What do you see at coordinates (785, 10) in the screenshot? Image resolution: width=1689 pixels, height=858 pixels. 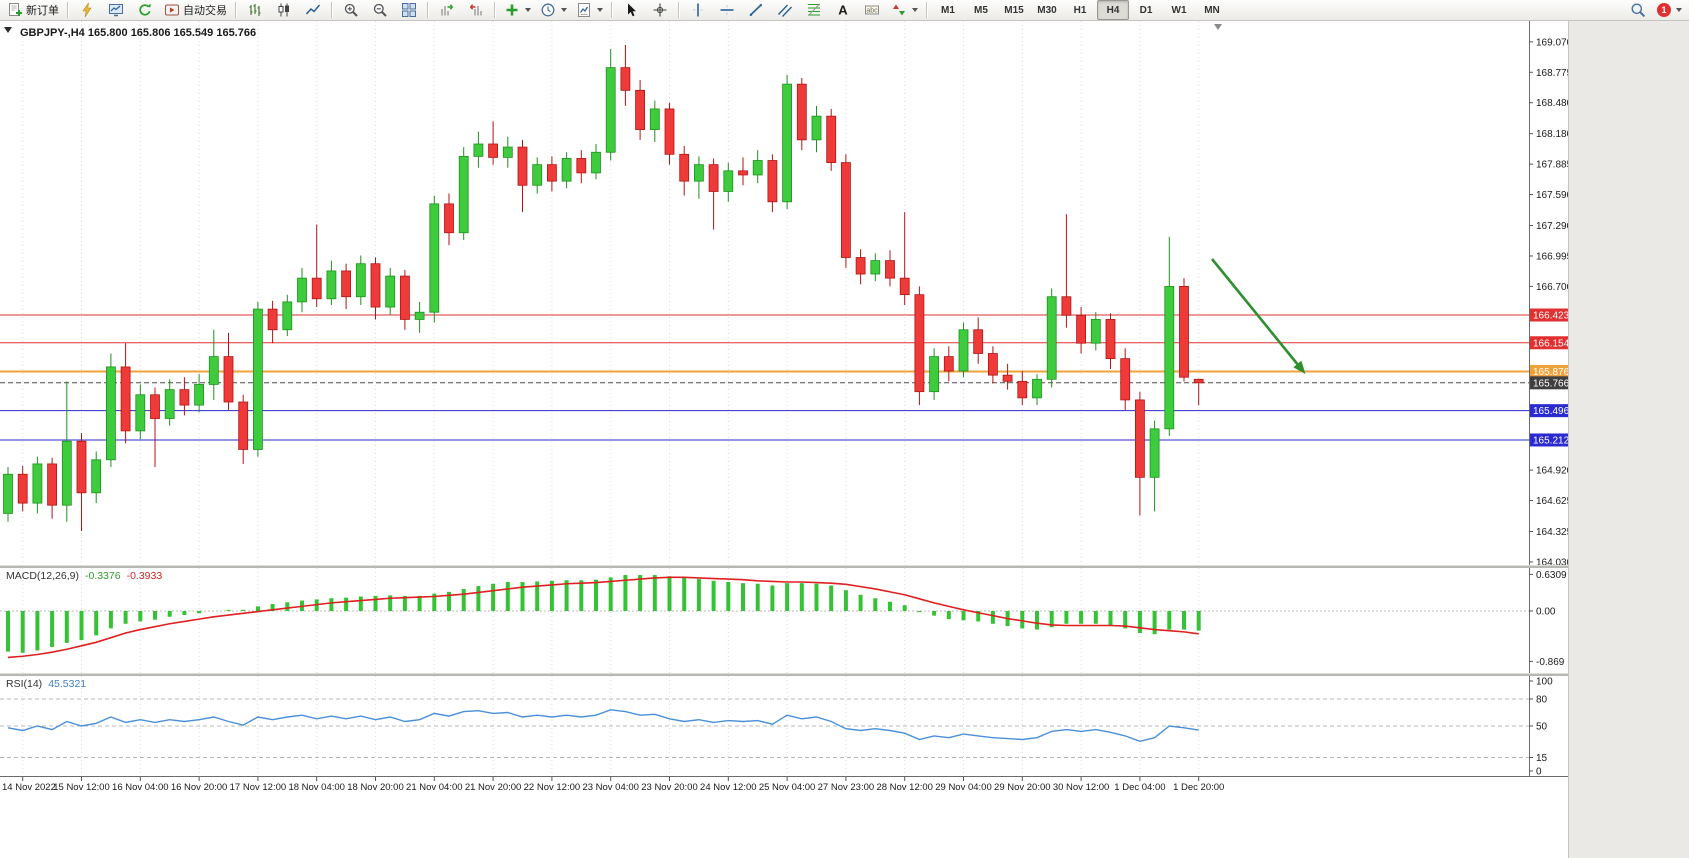 I see `channel-button` at bounding box center [785, 10].